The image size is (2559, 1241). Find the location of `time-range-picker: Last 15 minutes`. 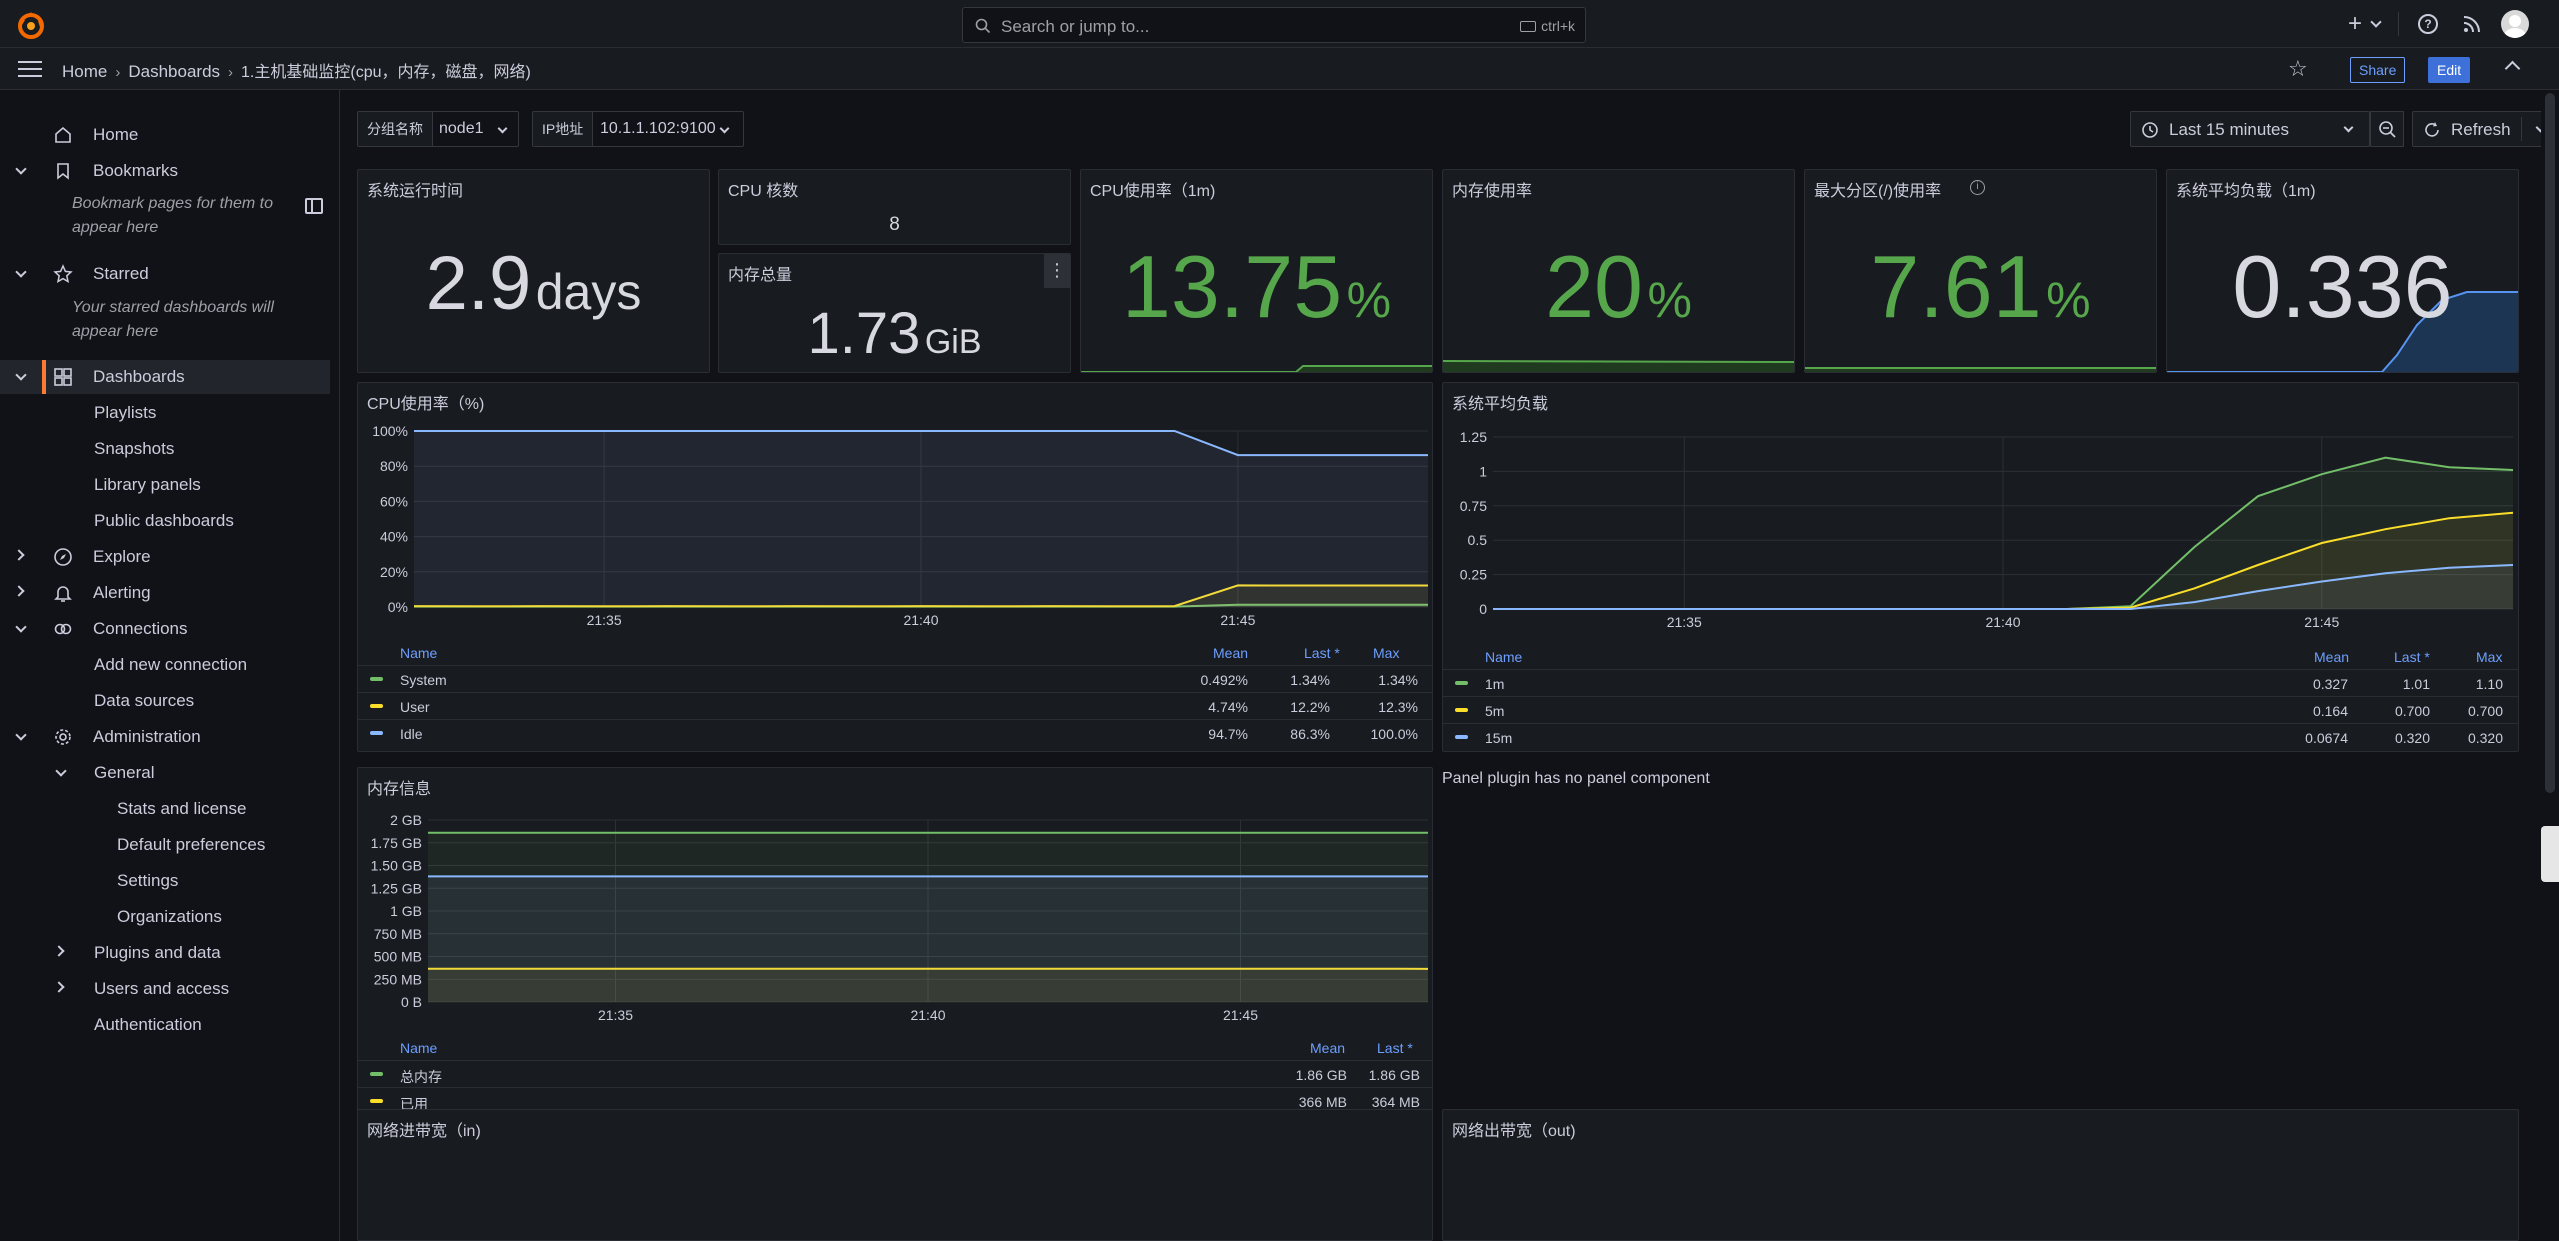

time-range-picker: Last 15 minutes is located at coordinates (2250, 129).